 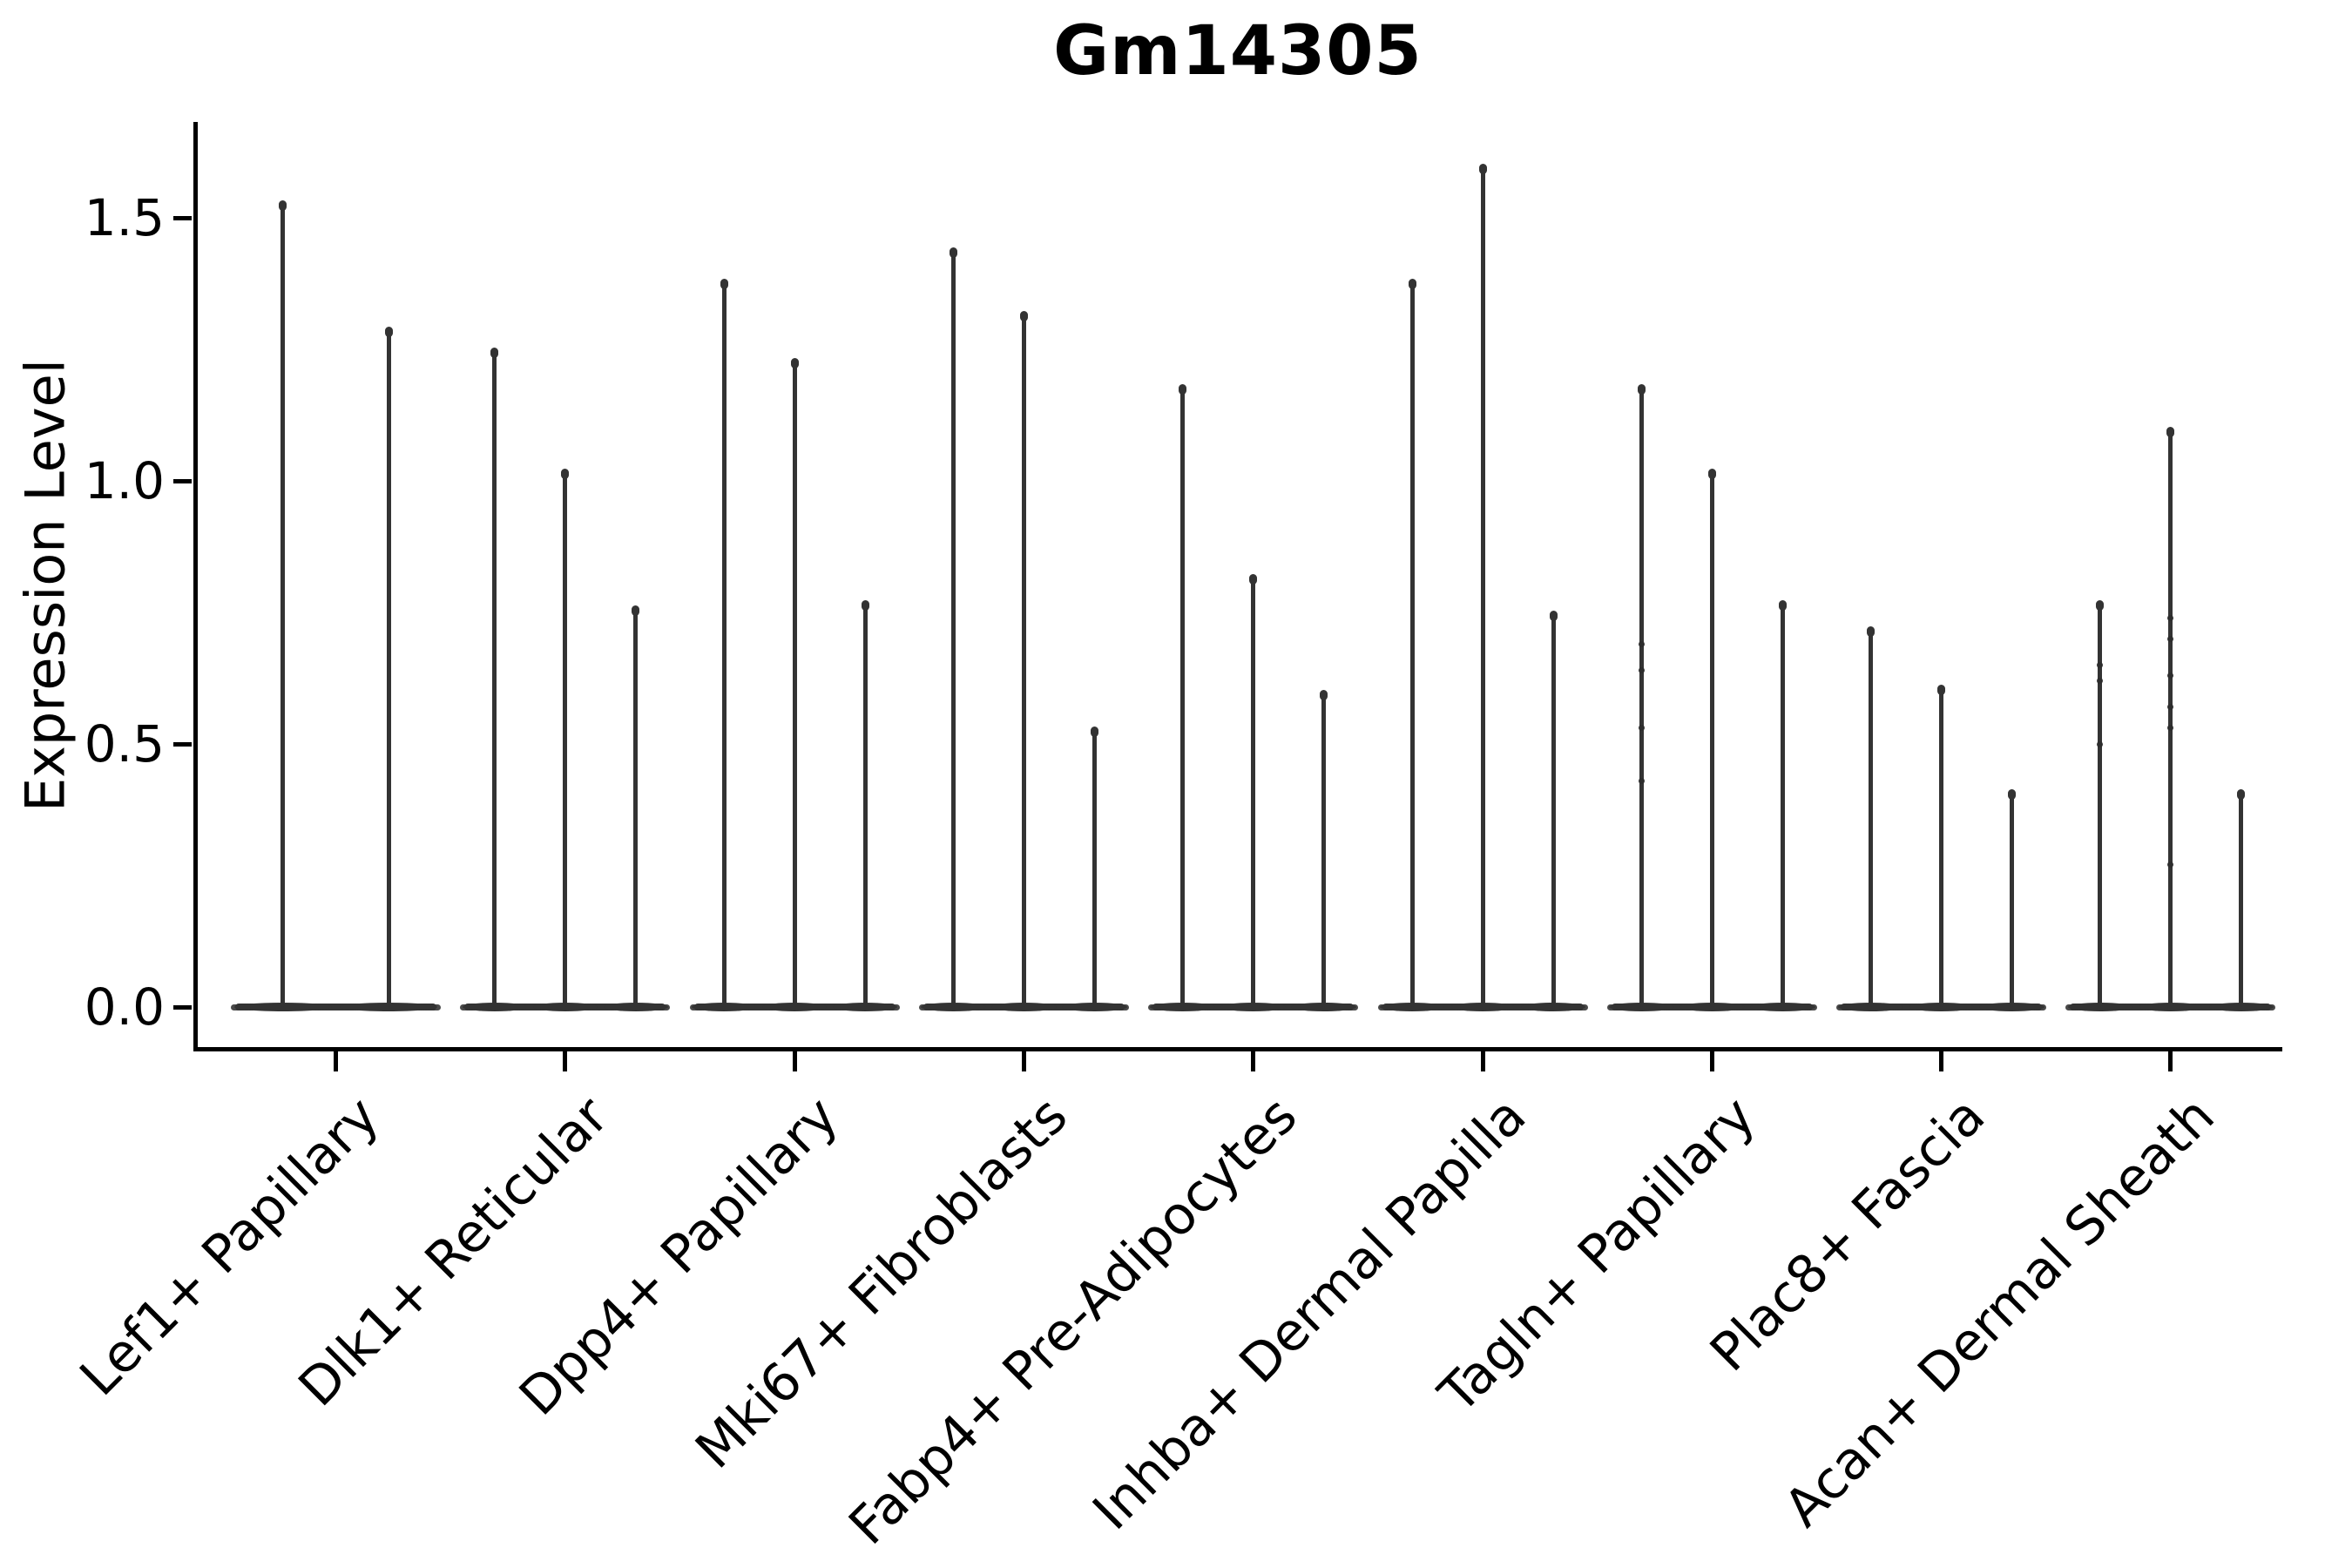 What do you see at coordinates (125, 480) in the screenshot?
I see `y-tick-label-1.0: 1.0` at bounding box center [125, 480].